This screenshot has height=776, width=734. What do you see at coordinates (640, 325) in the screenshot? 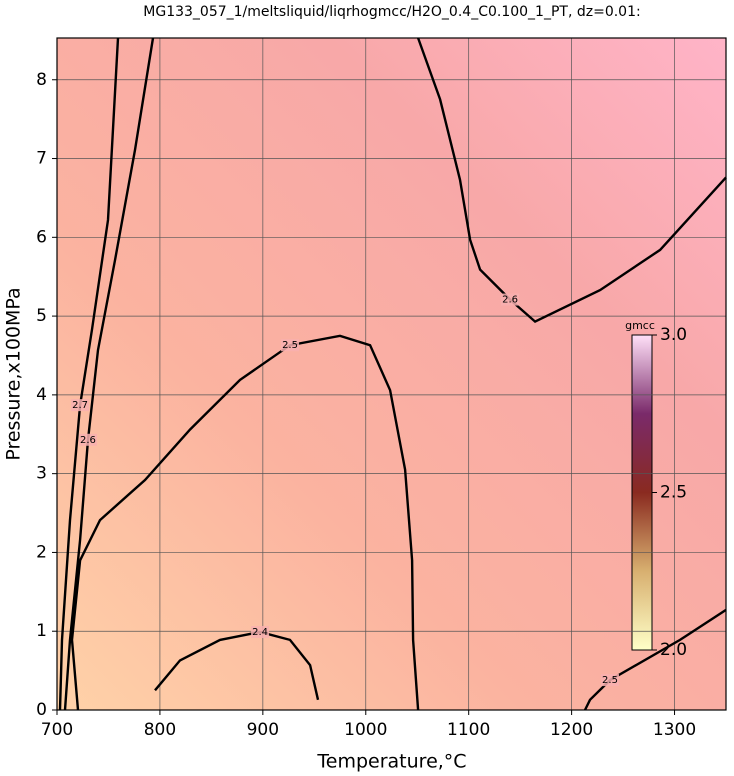
I see `colorbar-label: gmcc` at bounding box center [640, 325].